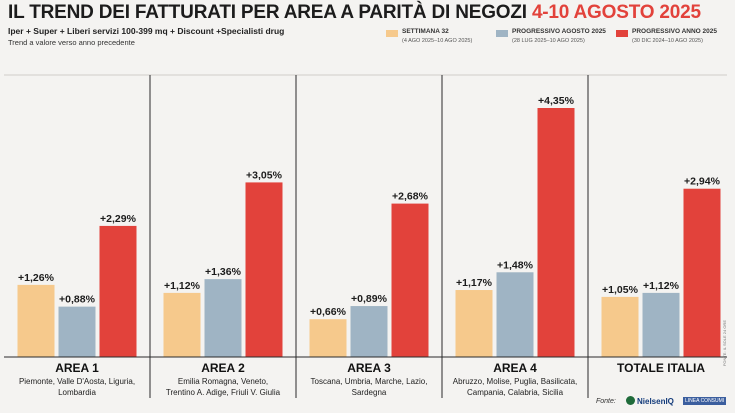 This screenshot has height=413, width=735. What do you see at coordinates (118, 219) in the screenshot?
I see `data-label: +2,29%` at bounding box center [118, 219].